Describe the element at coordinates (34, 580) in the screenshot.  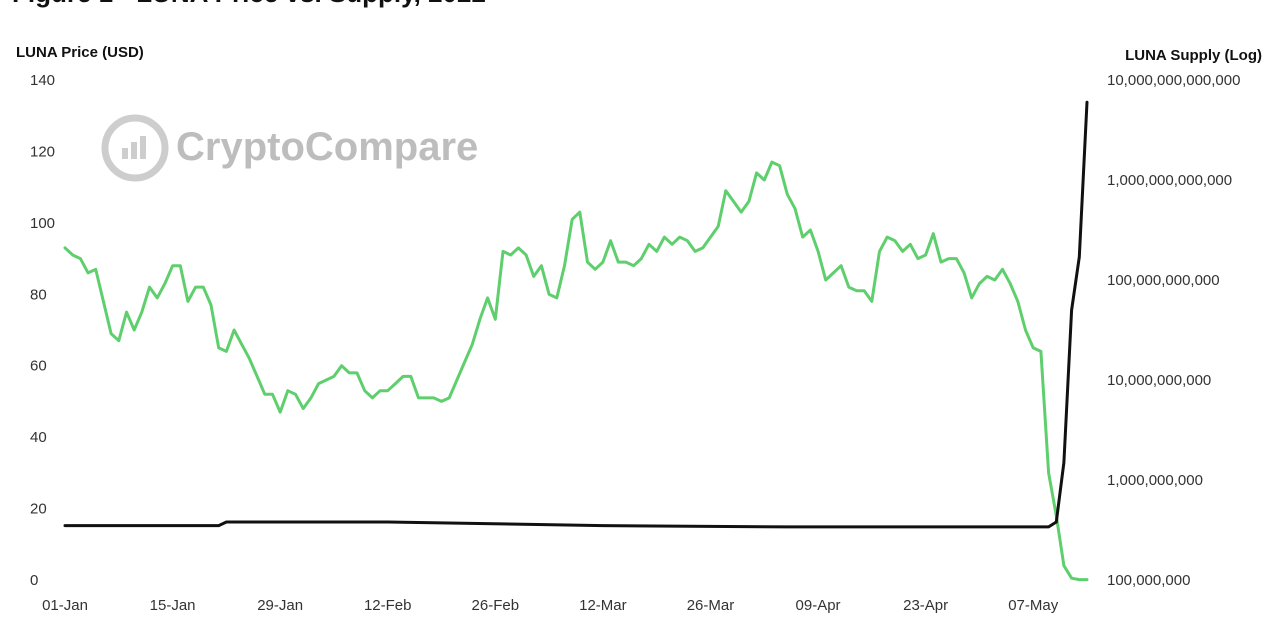
I see `left-tick-label: 0` at that location.